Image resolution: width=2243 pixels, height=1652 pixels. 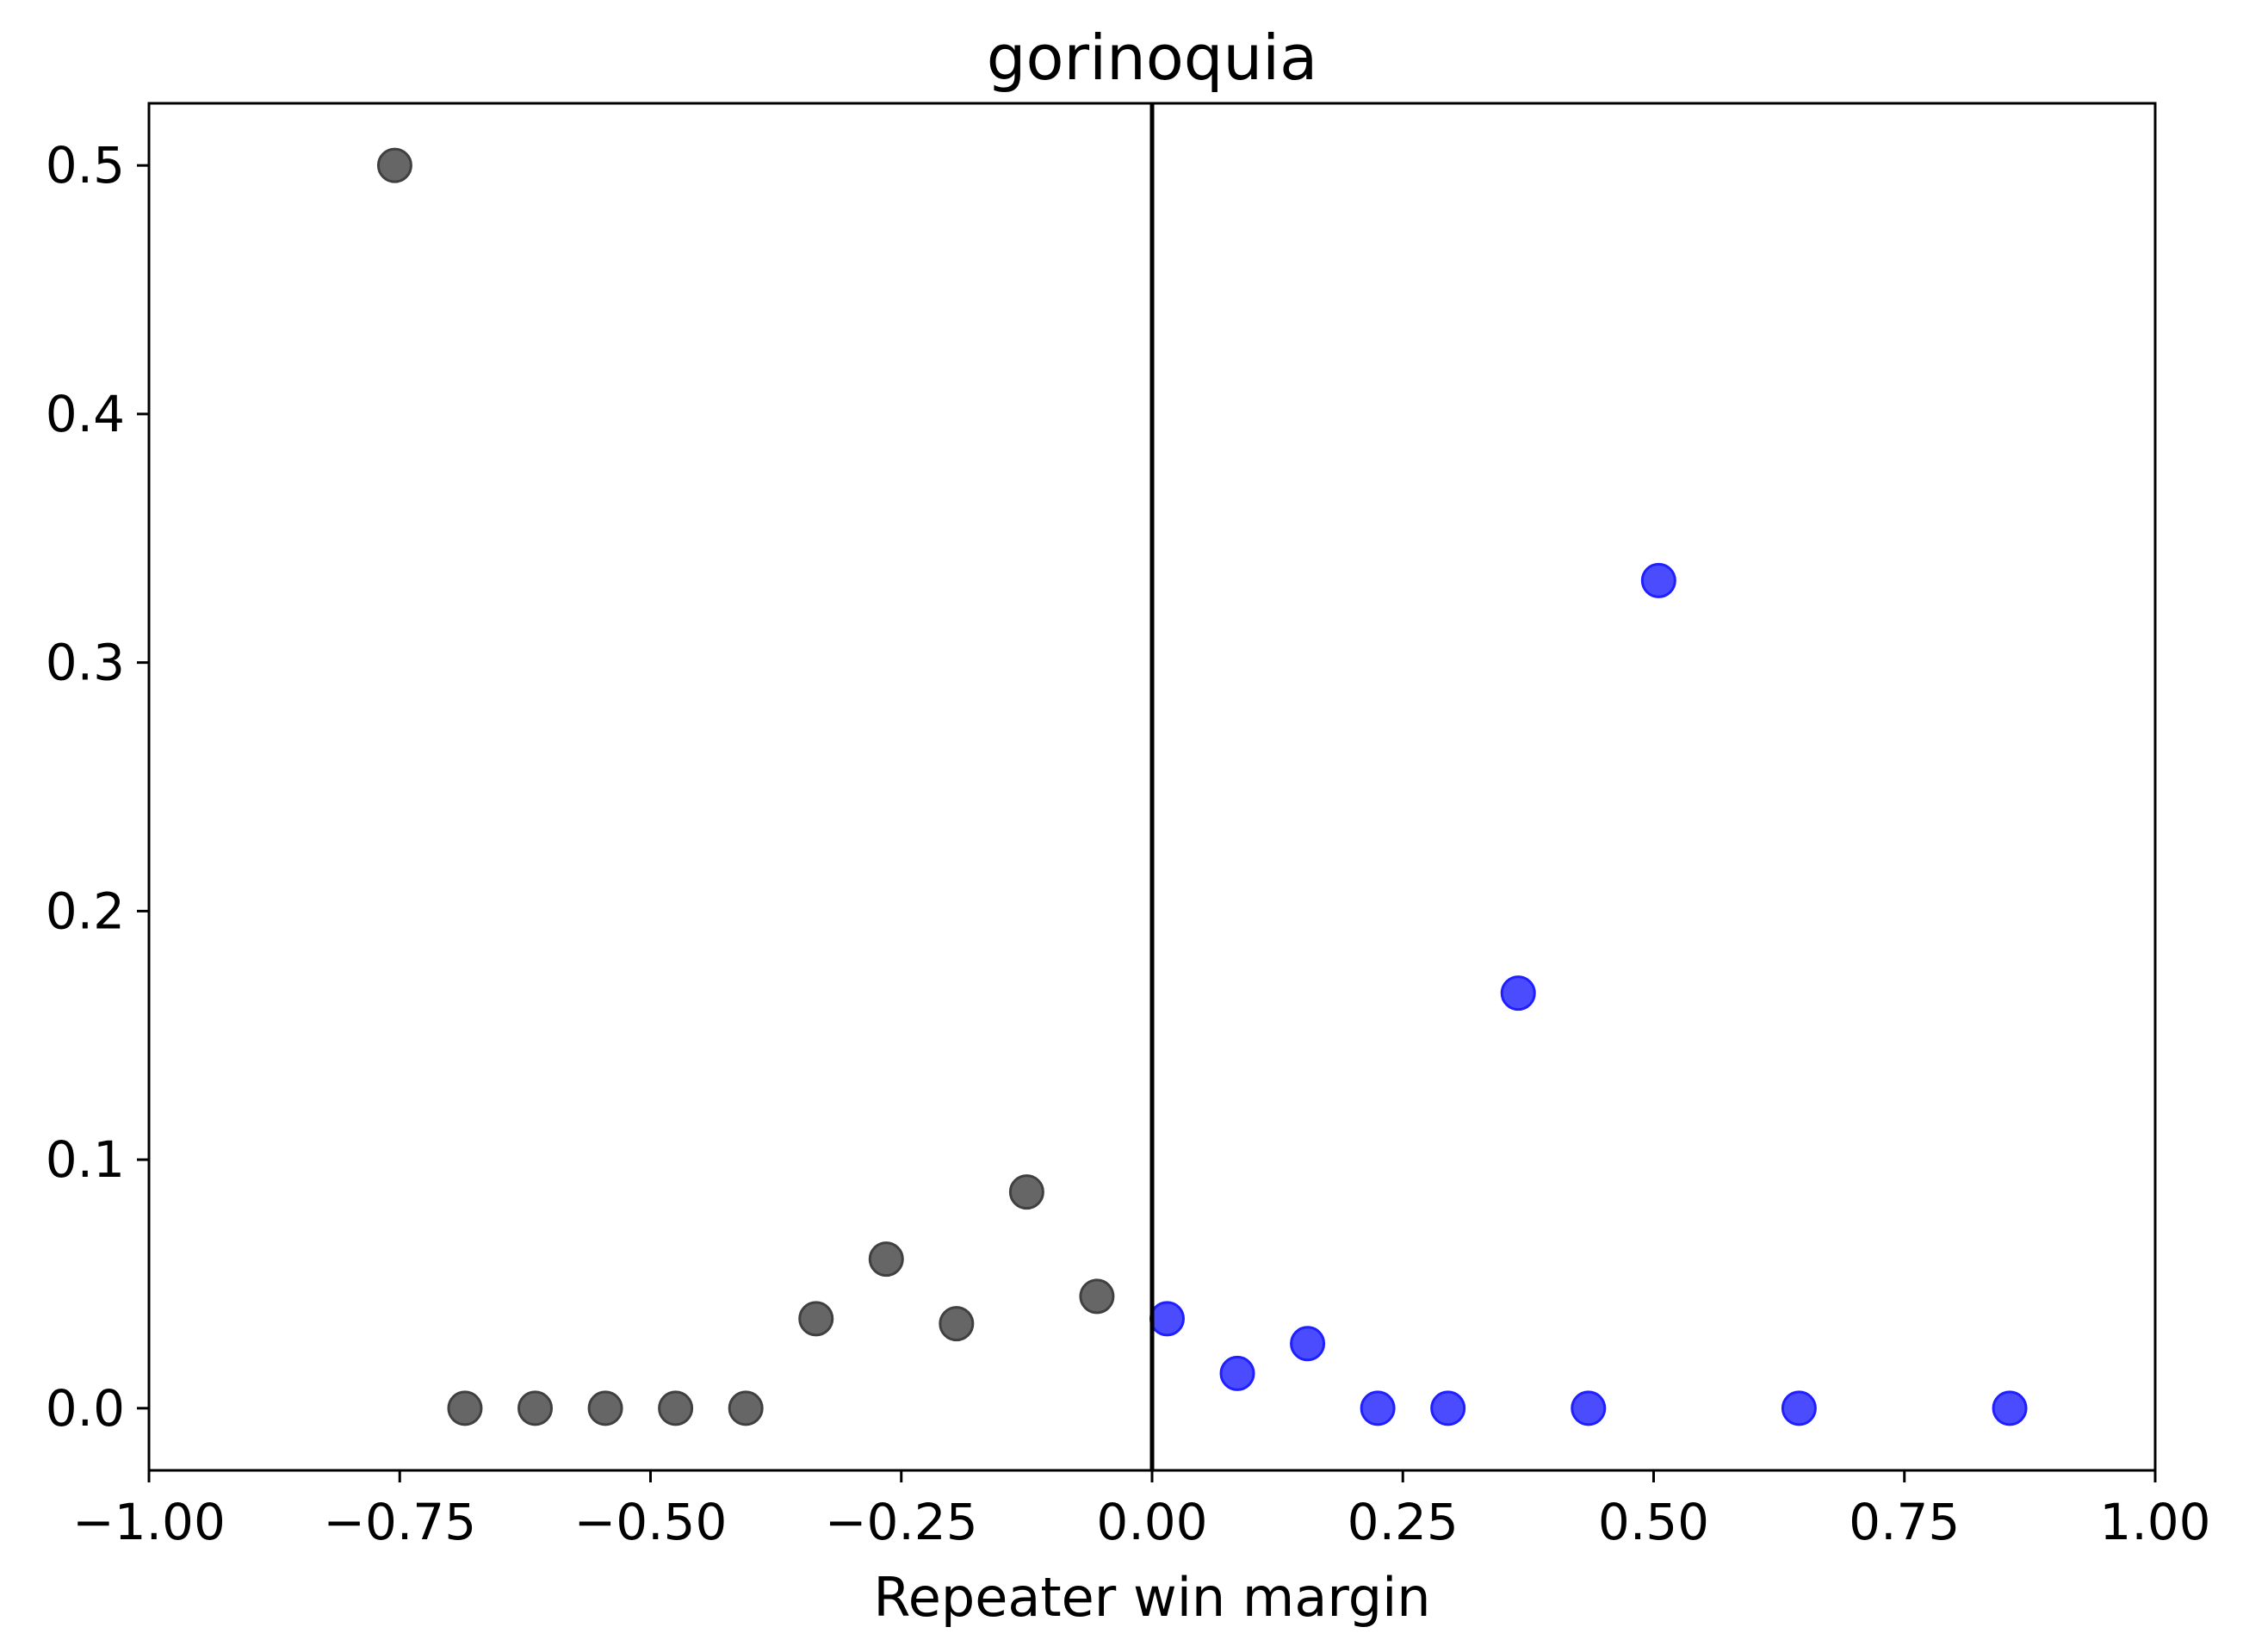 What do you see at coordinates (86, 911) in the screenshot?
I see `y-tick-label: 0.2` at bounding box center [86, 911].